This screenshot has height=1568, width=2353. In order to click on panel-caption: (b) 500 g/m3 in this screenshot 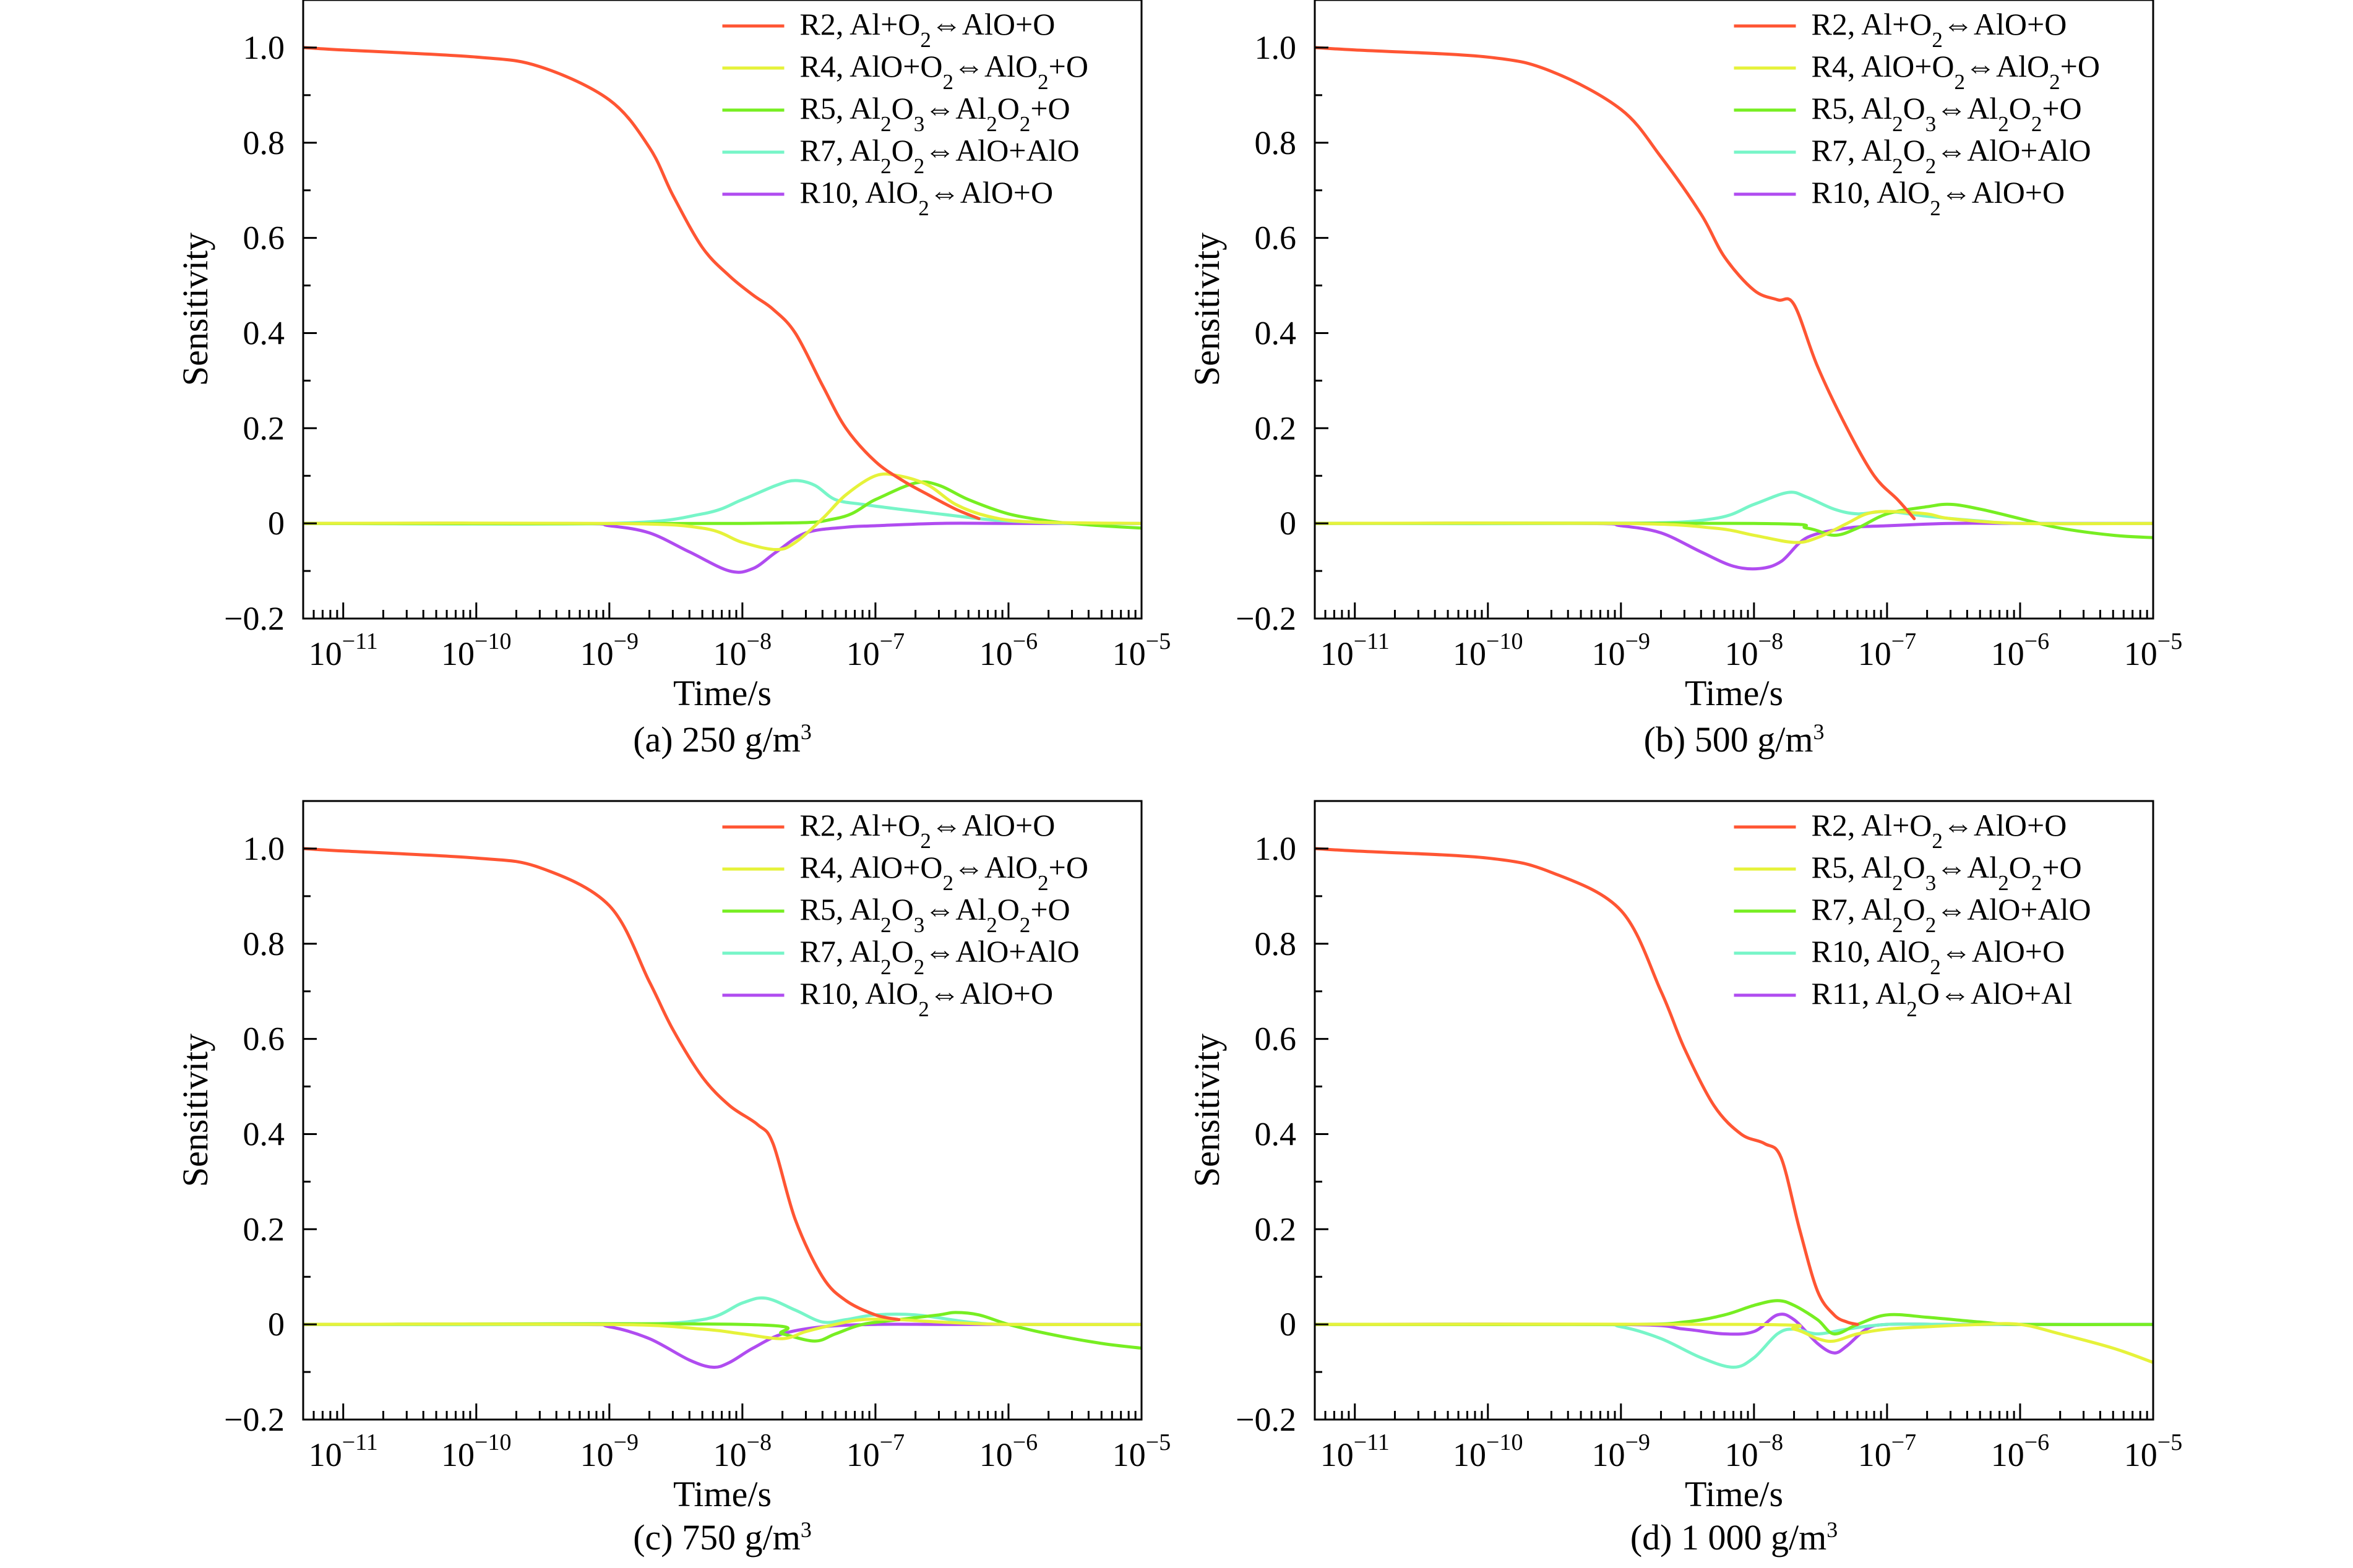, I will do `click(1734, 739)`.